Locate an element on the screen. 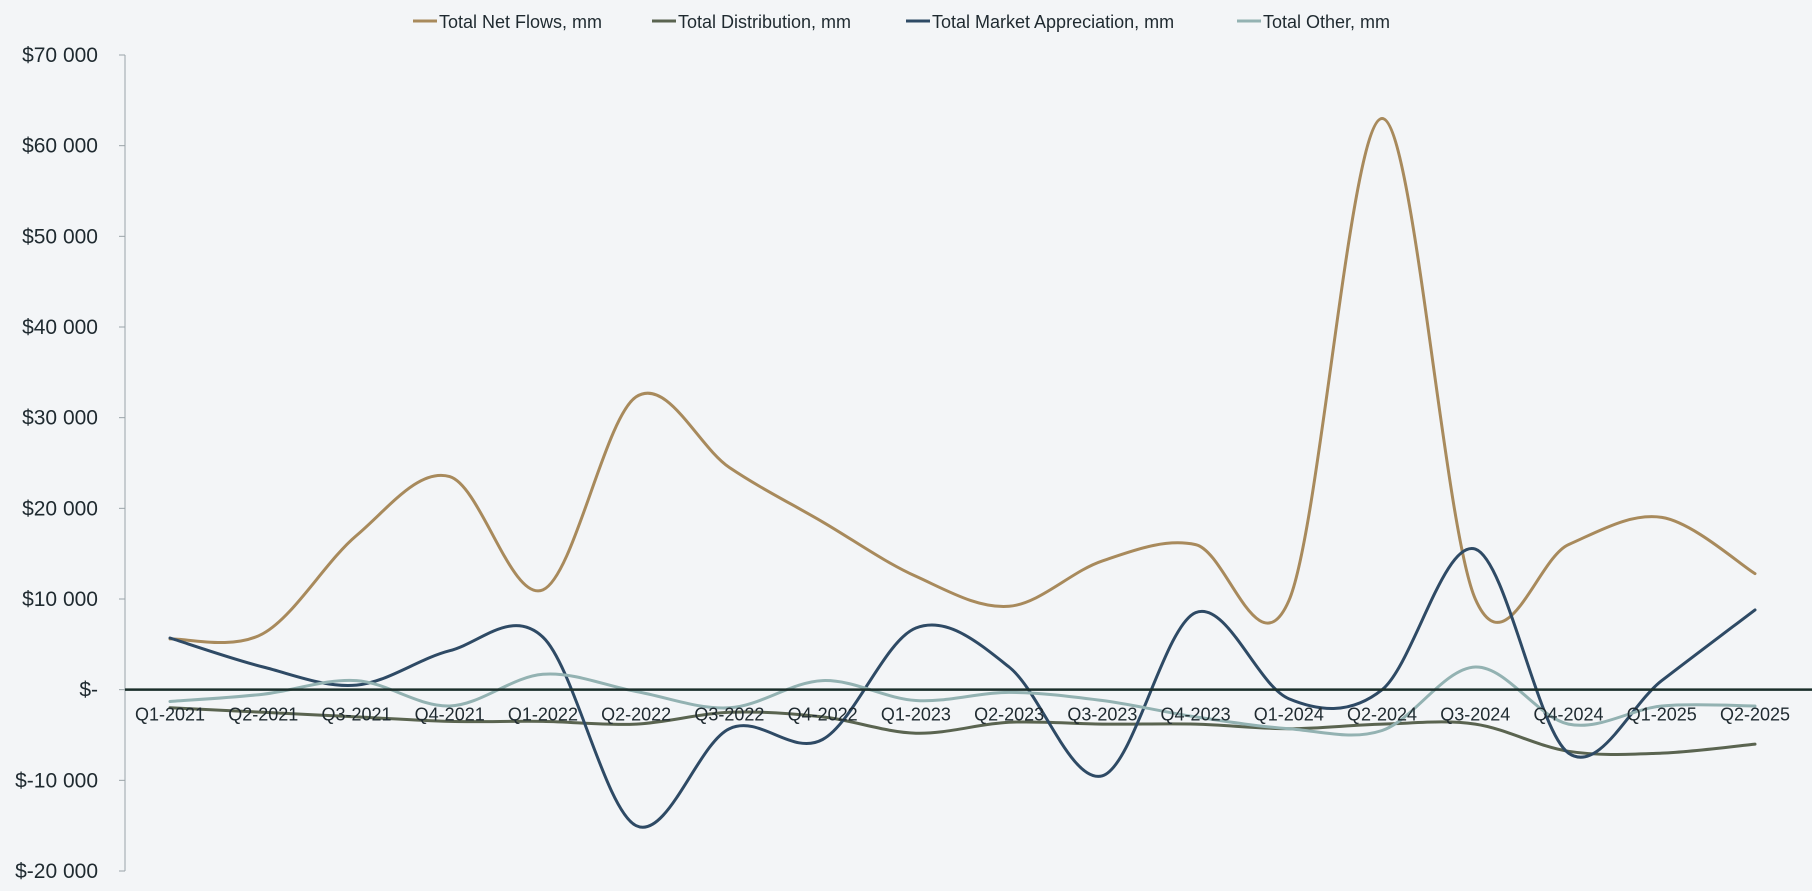 Image resolution: width=1812 pixels, height=891 pixels. legend-item-3: Total Other, mm is located at coordinates (1313, 22).